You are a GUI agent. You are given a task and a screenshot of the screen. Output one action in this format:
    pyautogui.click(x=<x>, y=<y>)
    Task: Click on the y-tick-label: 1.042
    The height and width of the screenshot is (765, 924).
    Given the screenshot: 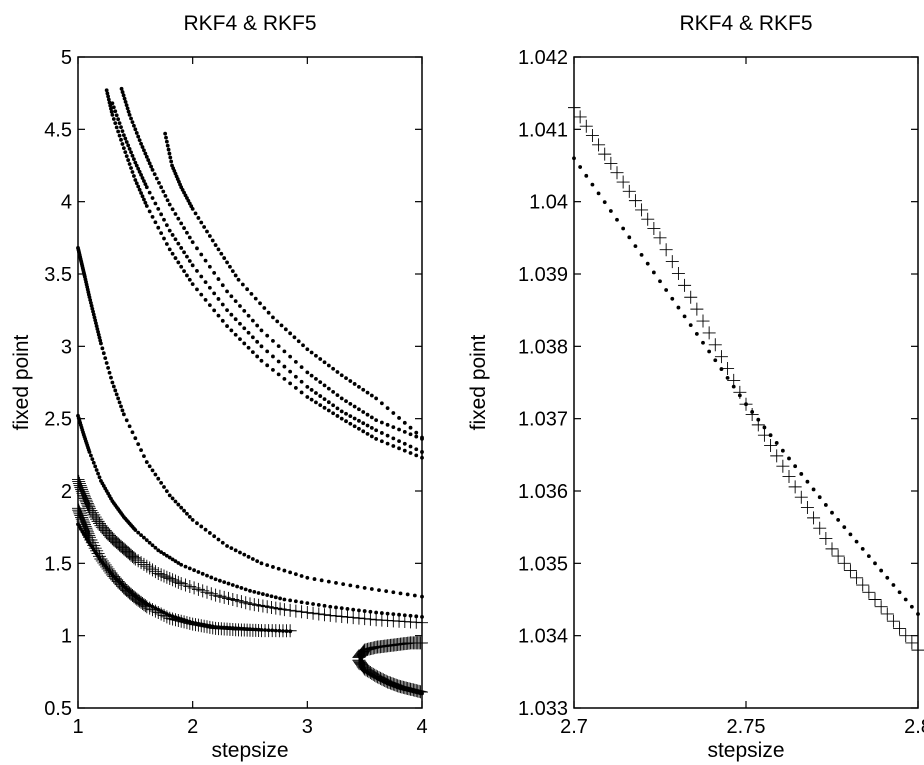 What is the action you would take?
    pyautogui.click(x=543, y=58)
    